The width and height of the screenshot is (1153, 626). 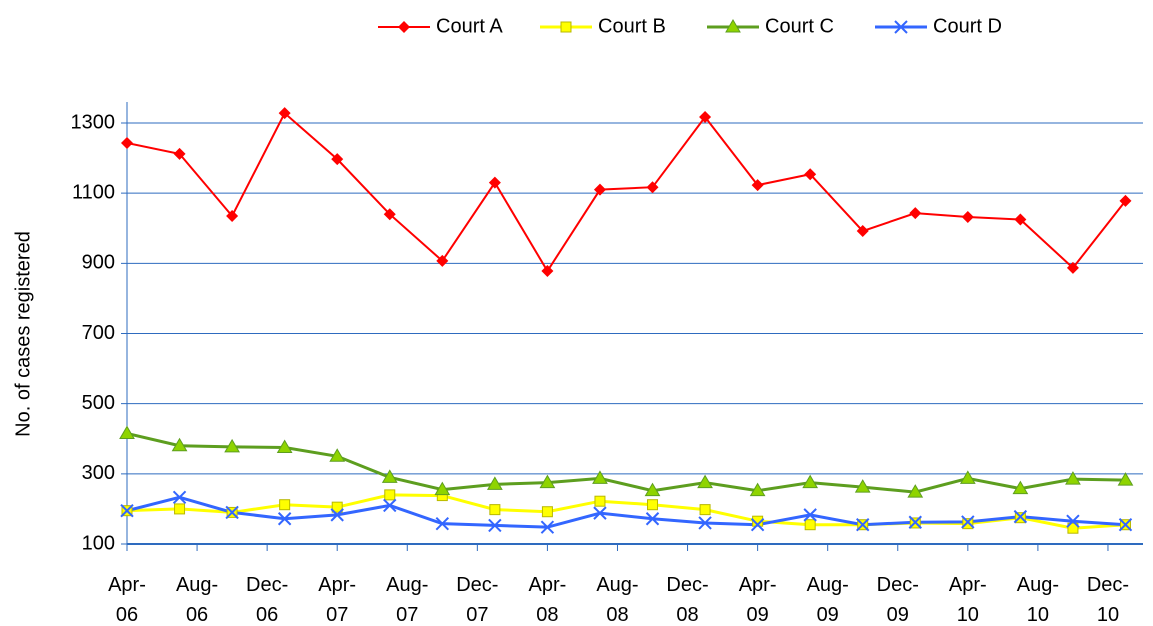 What do you see at coordinates (98, 473) in the screenshot?
I see `y-tick-label: 300` at bounding box center [98, 473].